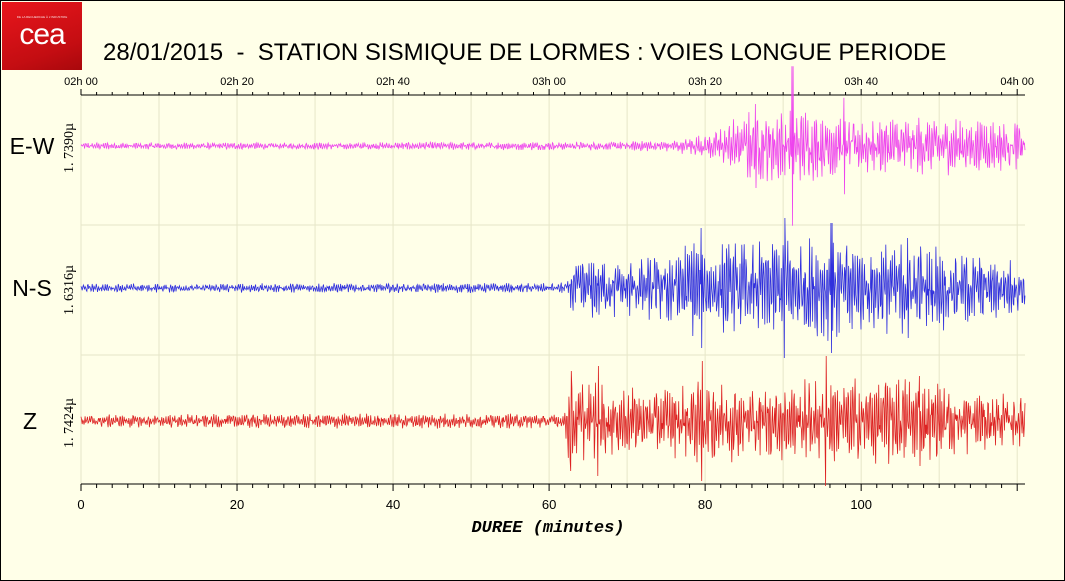  What do you see at coordinates (705, 504) in the screenshot?
I see `x-tick-label: 80` at bounding box center [705, 504].